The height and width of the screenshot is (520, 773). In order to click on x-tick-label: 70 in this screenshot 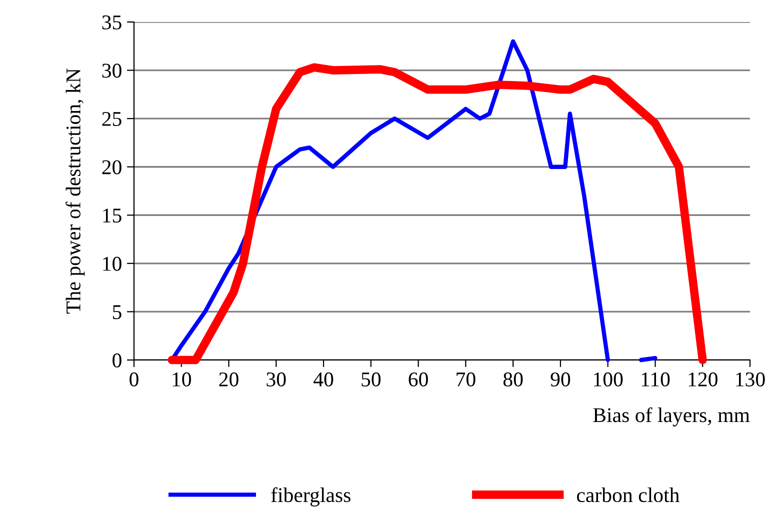, I will do `click(466, 379)`.